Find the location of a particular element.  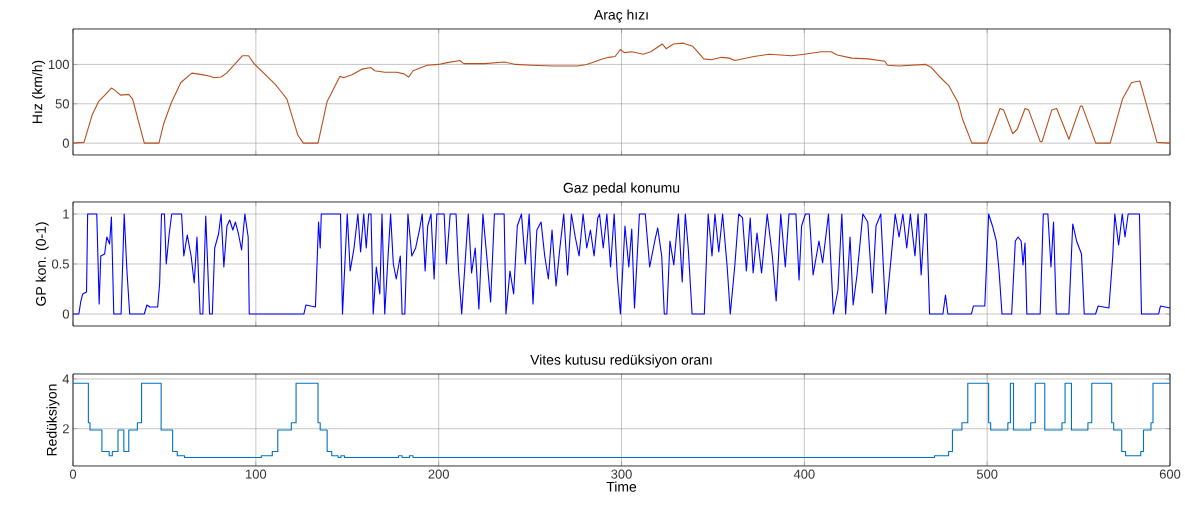

y-tick-label: 1 is located at coordinates (66, 214).